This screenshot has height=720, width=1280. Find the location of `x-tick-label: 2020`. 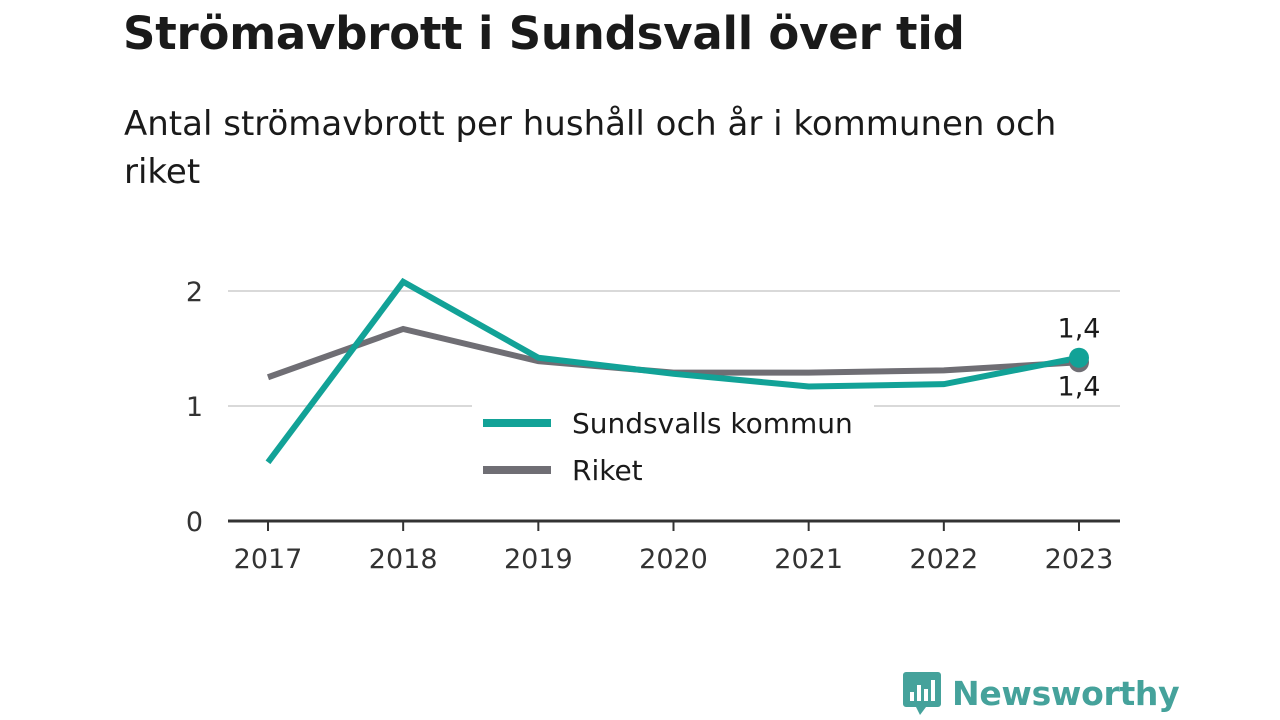

x-tick-label: 2020 is located at coordinates (673, 559).